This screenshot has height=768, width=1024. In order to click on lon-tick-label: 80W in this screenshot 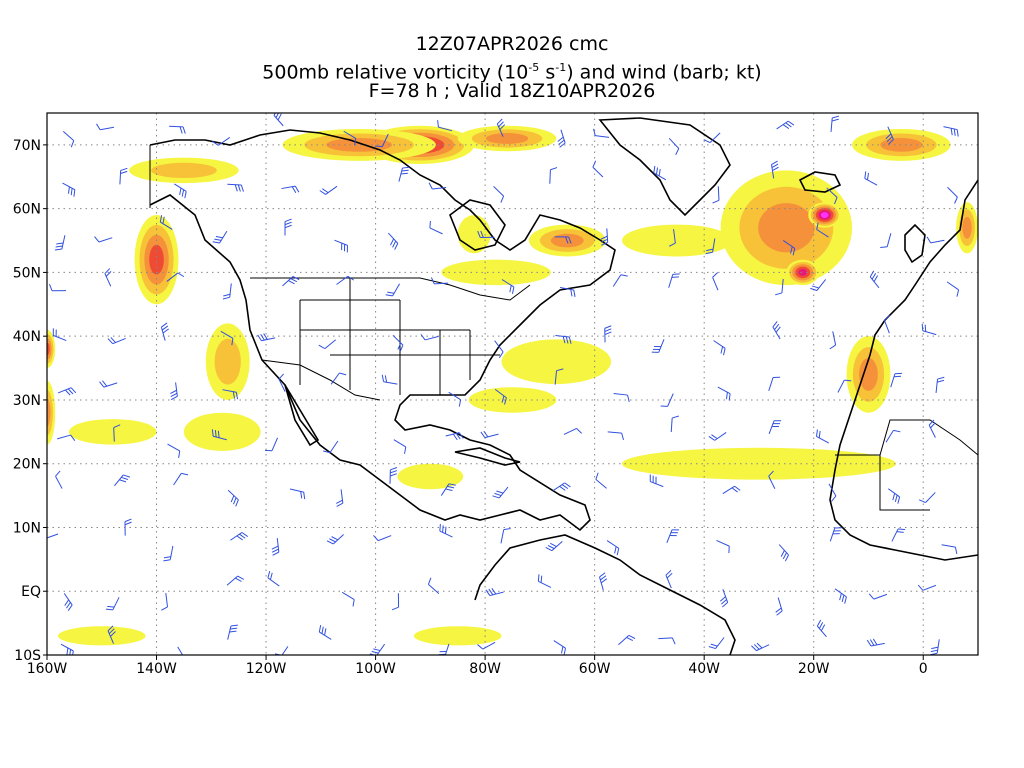, I will do `click(485, 669)`.